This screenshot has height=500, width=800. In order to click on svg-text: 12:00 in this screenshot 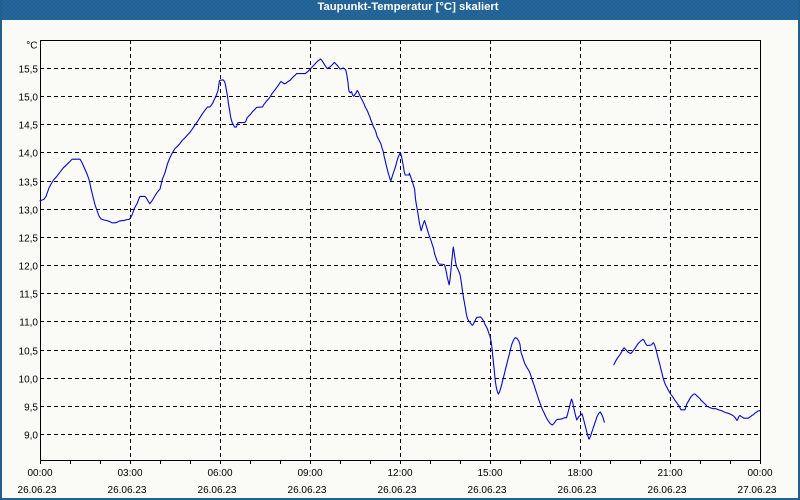, I will do `click(399, 473)`.